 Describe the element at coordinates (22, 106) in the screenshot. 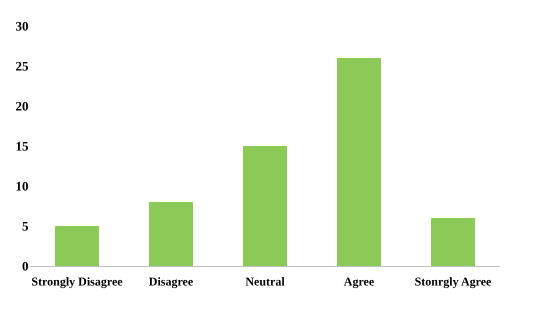

I see `y-tick-label: 20` at that location.